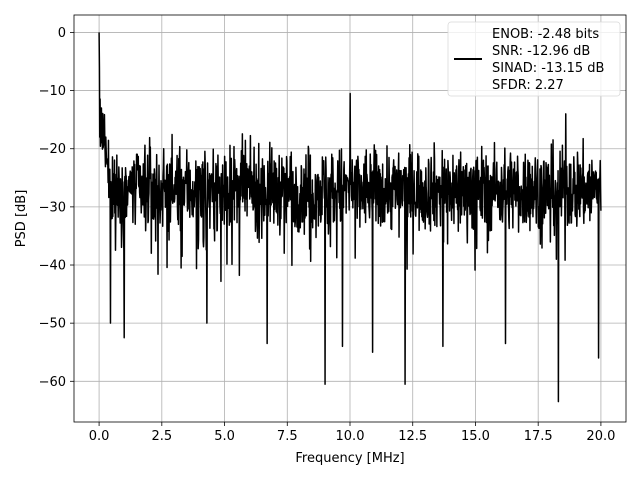  What do you see at coordinates (52, 149) in the screenshot?
I see `y-tick-label: −20` at bounding box center [52, 149].